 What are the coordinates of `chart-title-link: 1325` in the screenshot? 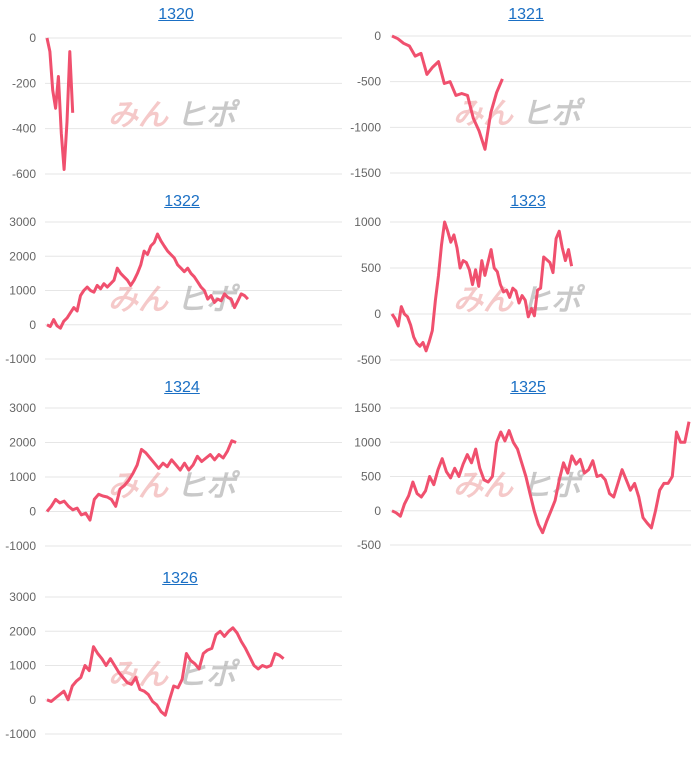 It's located at (528, 387).